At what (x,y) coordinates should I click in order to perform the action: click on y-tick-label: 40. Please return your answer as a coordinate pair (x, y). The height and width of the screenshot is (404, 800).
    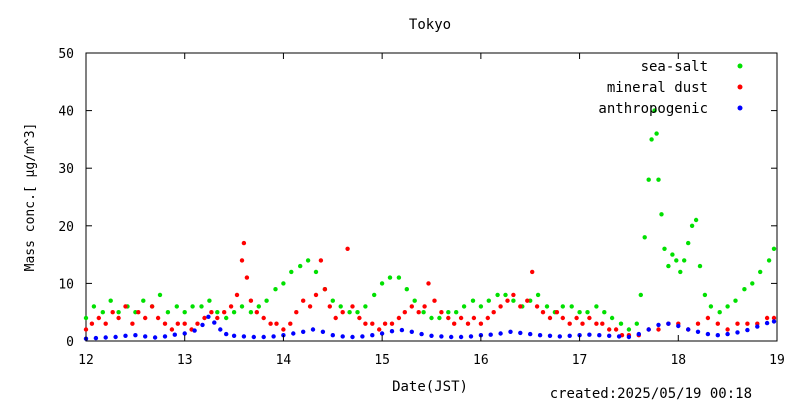
    Looking at the image, I should click on (66, 112).